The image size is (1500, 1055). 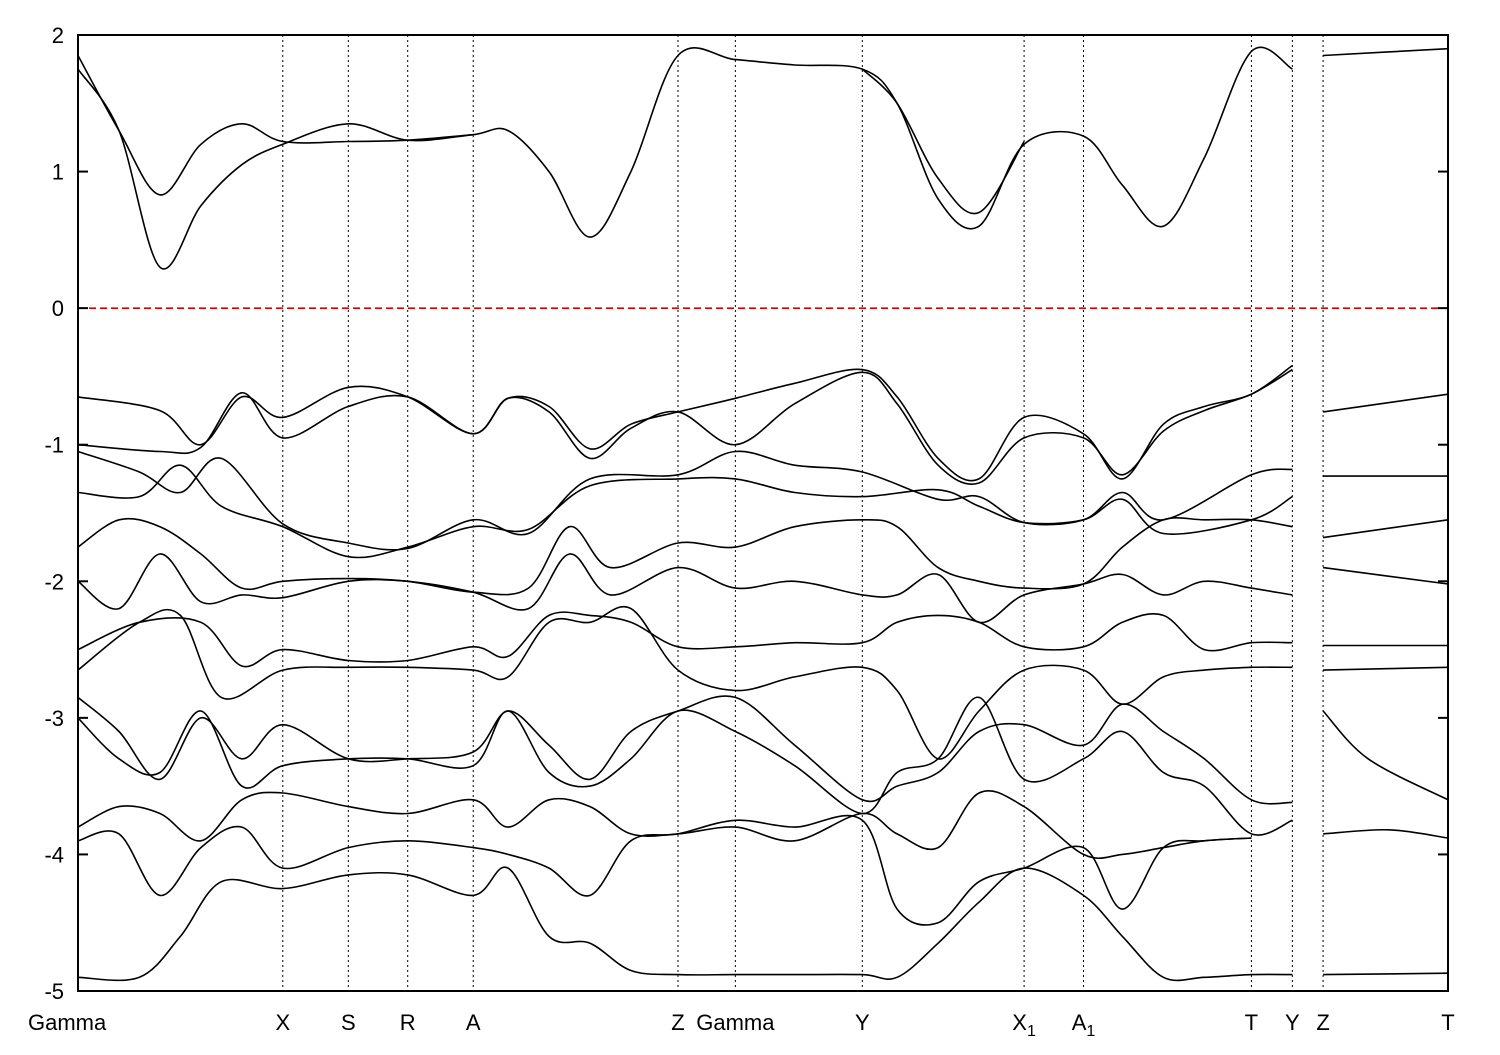 I want to click on y-tick-label: 0, so click(x=58, y=308).